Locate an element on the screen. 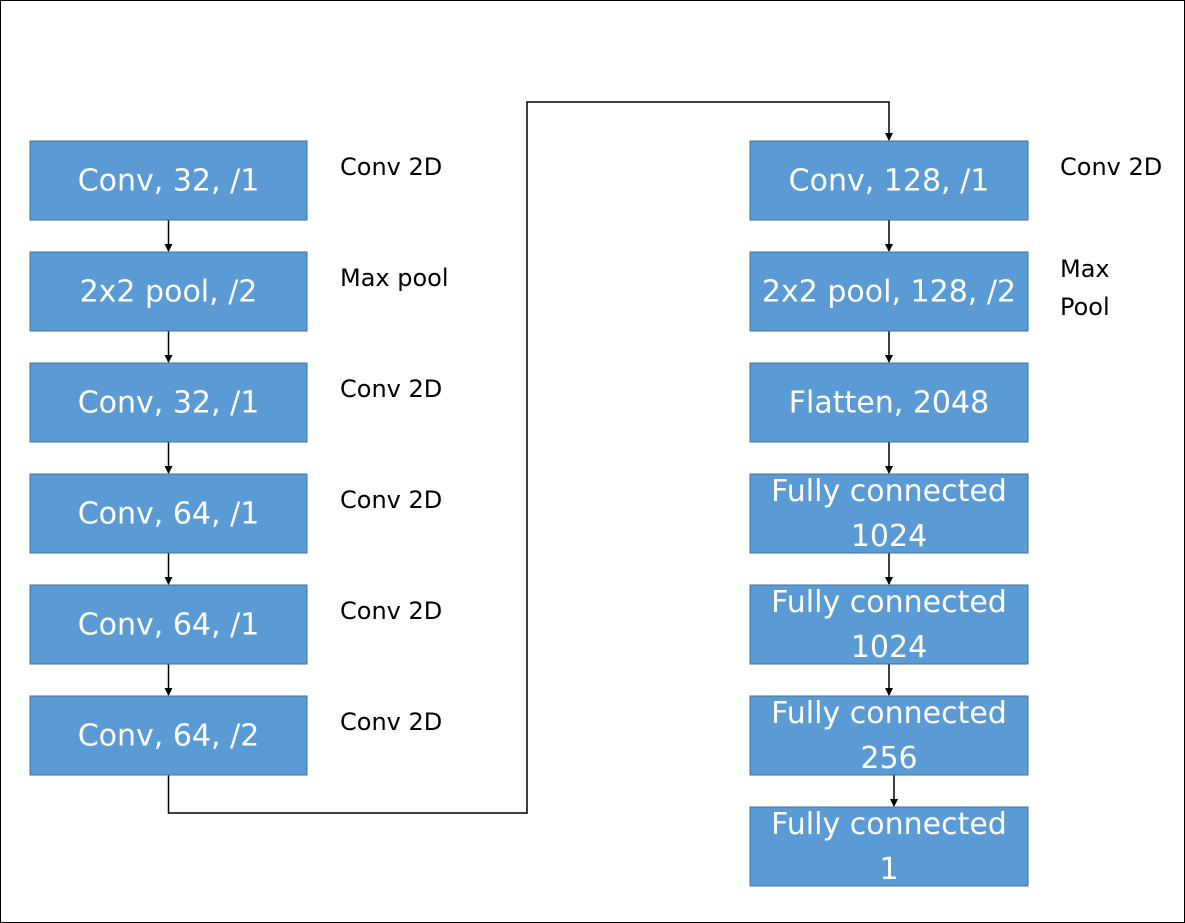  right-layer-box-text-1: Conv, 128, /1 is located at coordinates (889, 181).